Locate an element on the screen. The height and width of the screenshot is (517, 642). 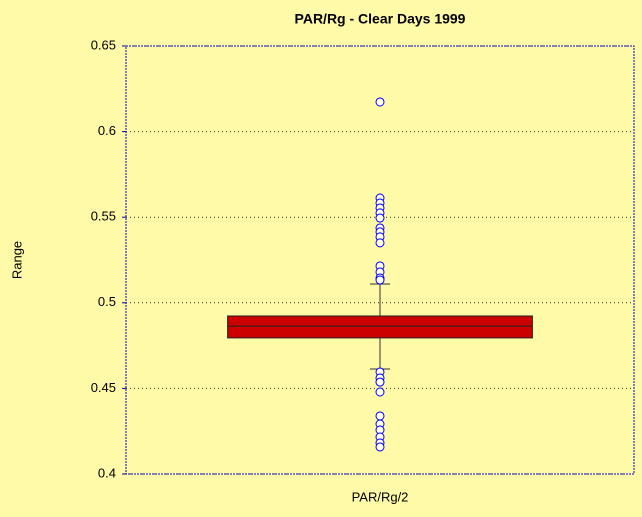
box is located at coordinates (380, 327).